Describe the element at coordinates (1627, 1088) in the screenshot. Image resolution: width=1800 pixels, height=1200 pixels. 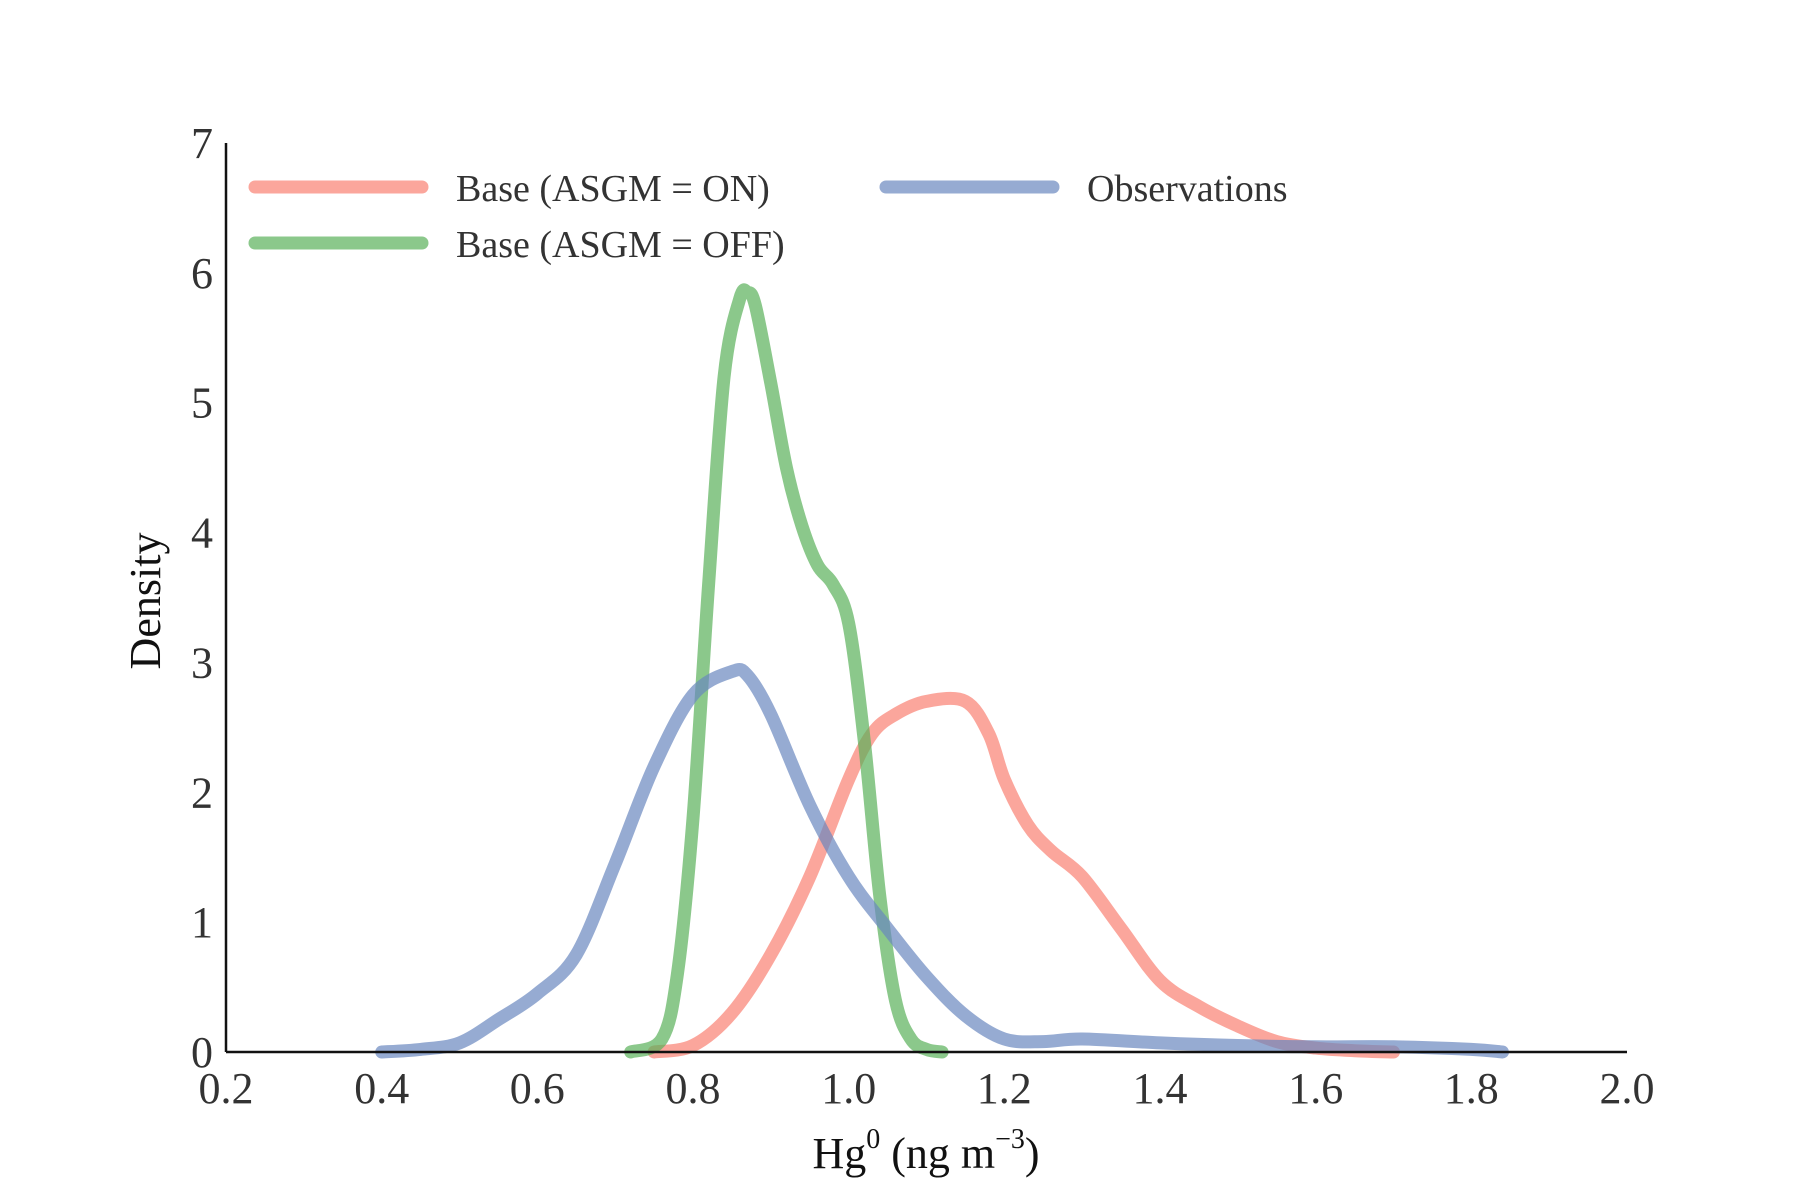
I see `x-tick-label: 2.0` at that location.